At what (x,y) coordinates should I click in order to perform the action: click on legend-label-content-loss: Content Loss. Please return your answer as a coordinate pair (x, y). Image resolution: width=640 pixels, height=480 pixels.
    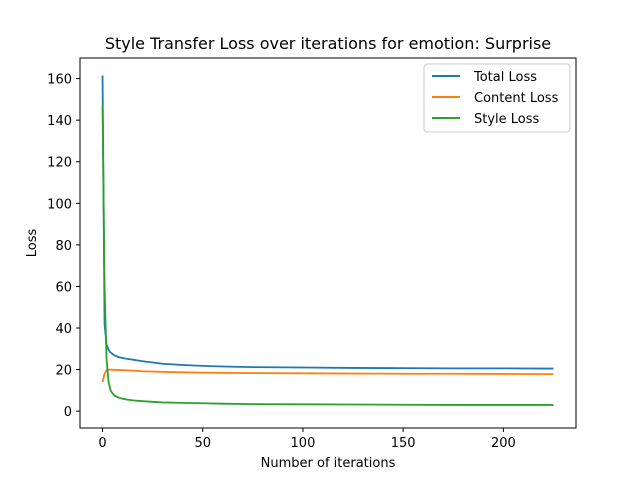
    Looking at the image, I should click on (516, 98).